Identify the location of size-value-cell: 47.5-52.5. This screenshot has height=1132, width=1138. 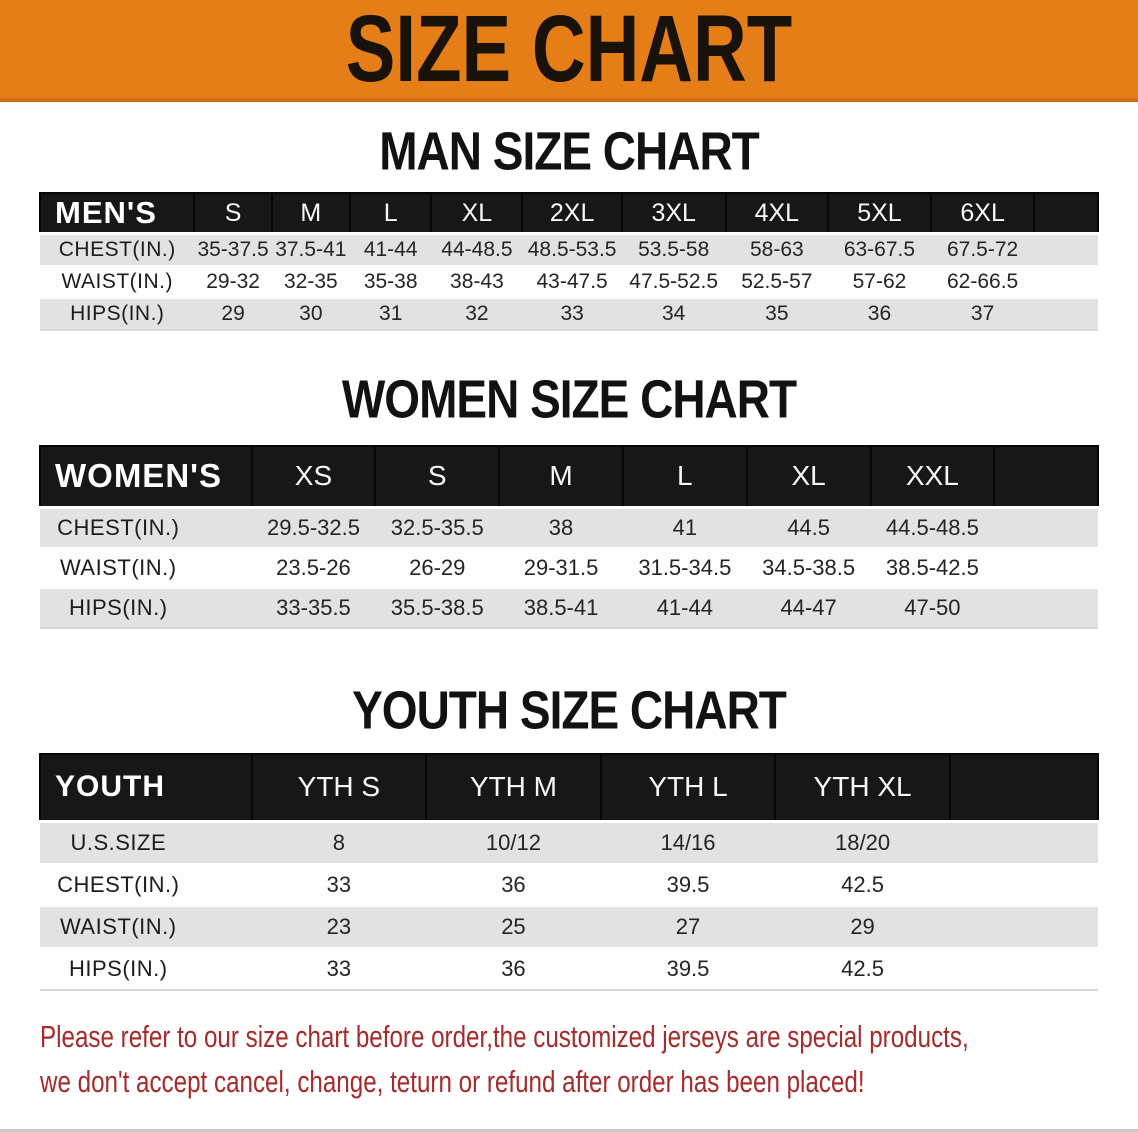
(673, 282).